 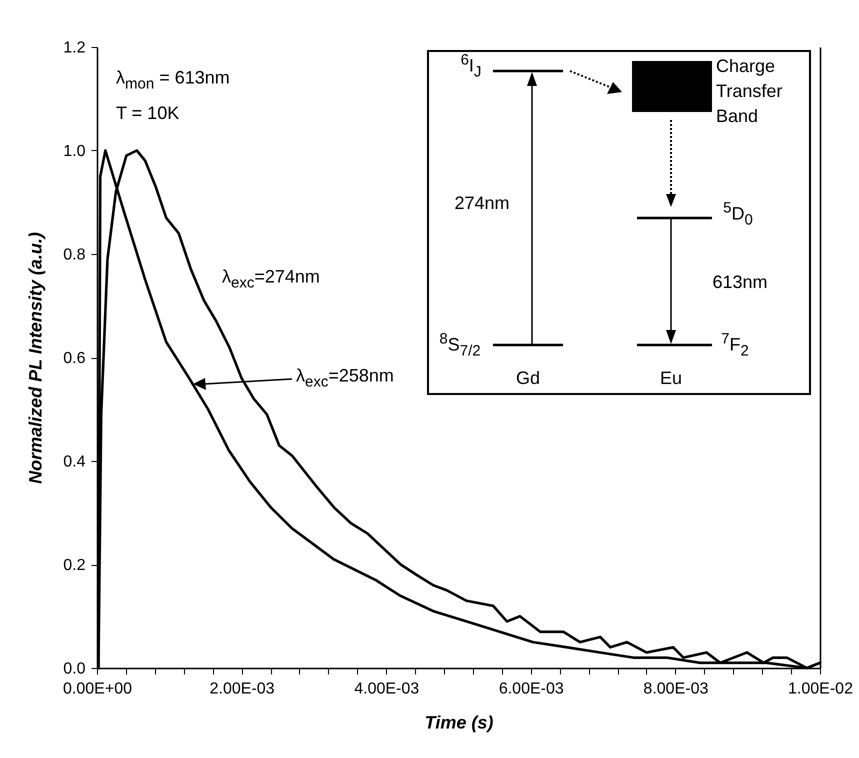 What do you see at coordinates (148, 113) in the screenshot?
I see `annotation: T = 10K` at bounding box center [148, 113].